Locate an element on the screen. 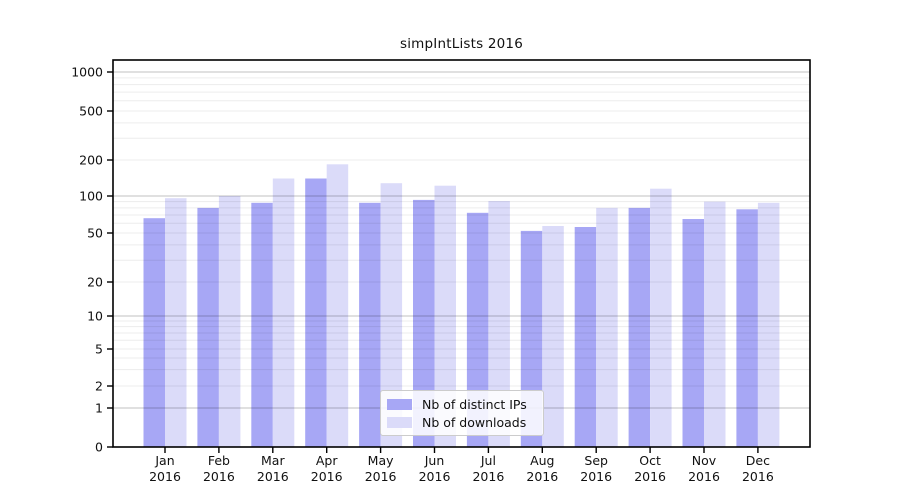 The width and height of the screenshot is (900, 500). legend-label-distinct-ips: Nb of distinct IPs is located at coordinates (474, 404).